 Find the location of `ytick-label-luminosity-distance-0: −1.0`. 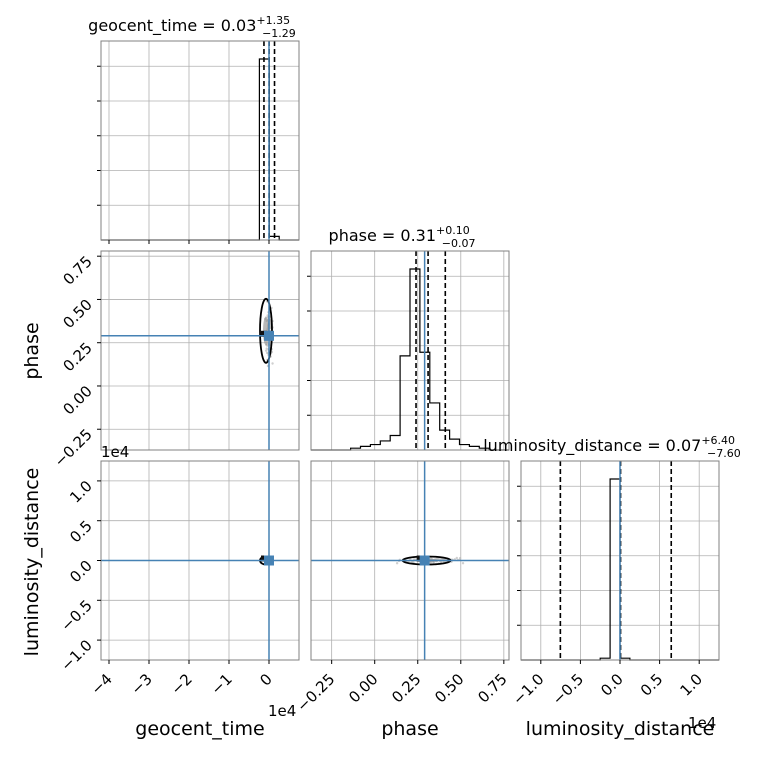

ytick-label-luminosity-distance-0: −1.0 is located at coordinates (76, 655).